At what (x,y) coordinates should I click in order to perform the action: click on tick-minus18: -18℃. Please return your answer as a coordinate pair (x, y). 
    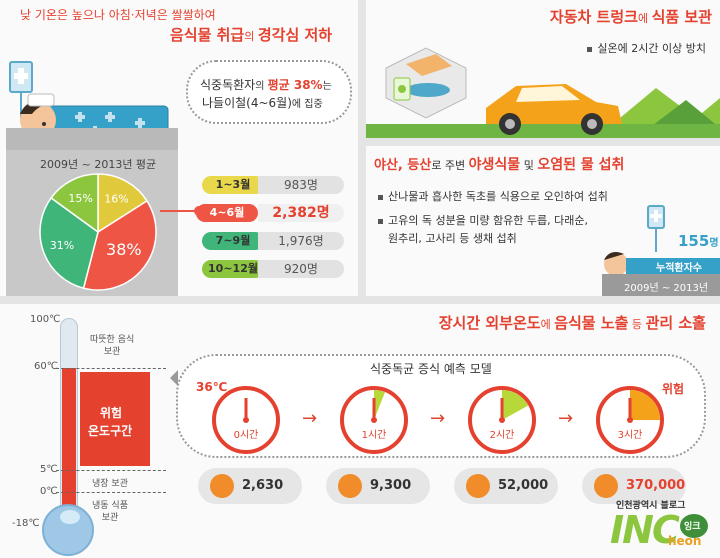
    Looking at the image, I should click on (26, 523).